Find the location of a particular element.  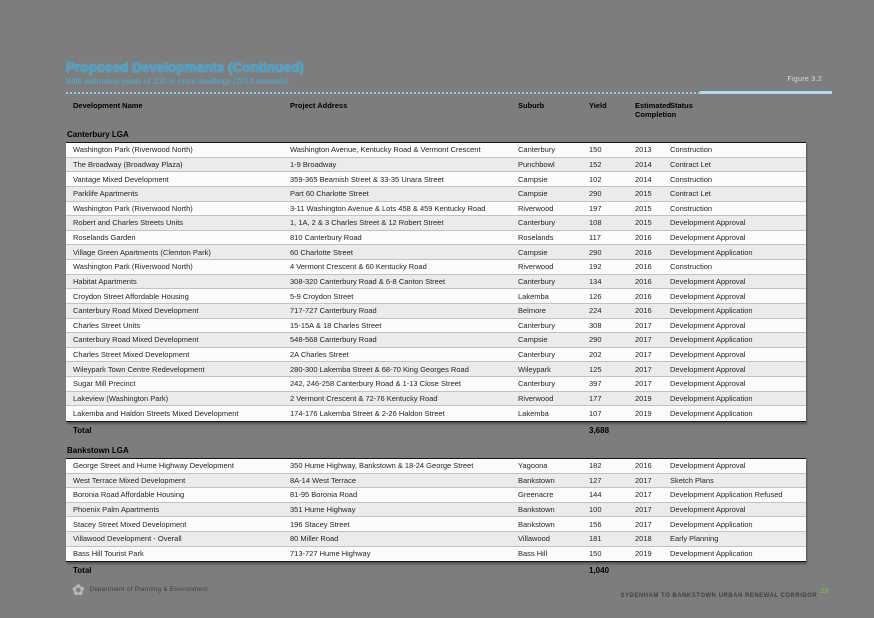

section-header: Canterbury LGA is located at coordinates (98, 134).